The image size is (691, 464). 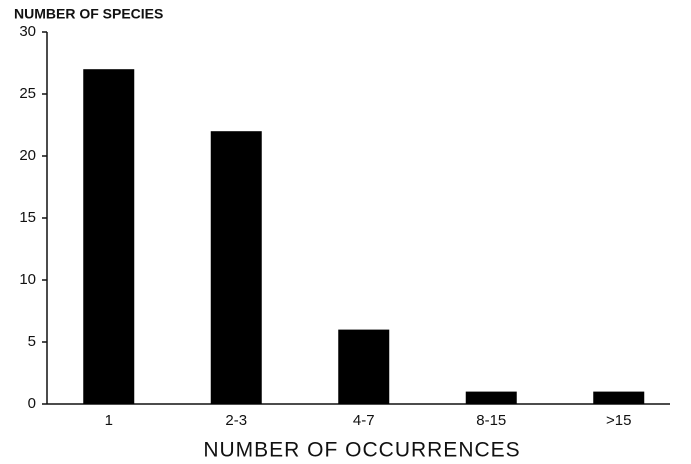 What do you see at coordinates (27, 155) in the screenshot?
I see `y-tick-label: 20` at bounding box center [27, 155].